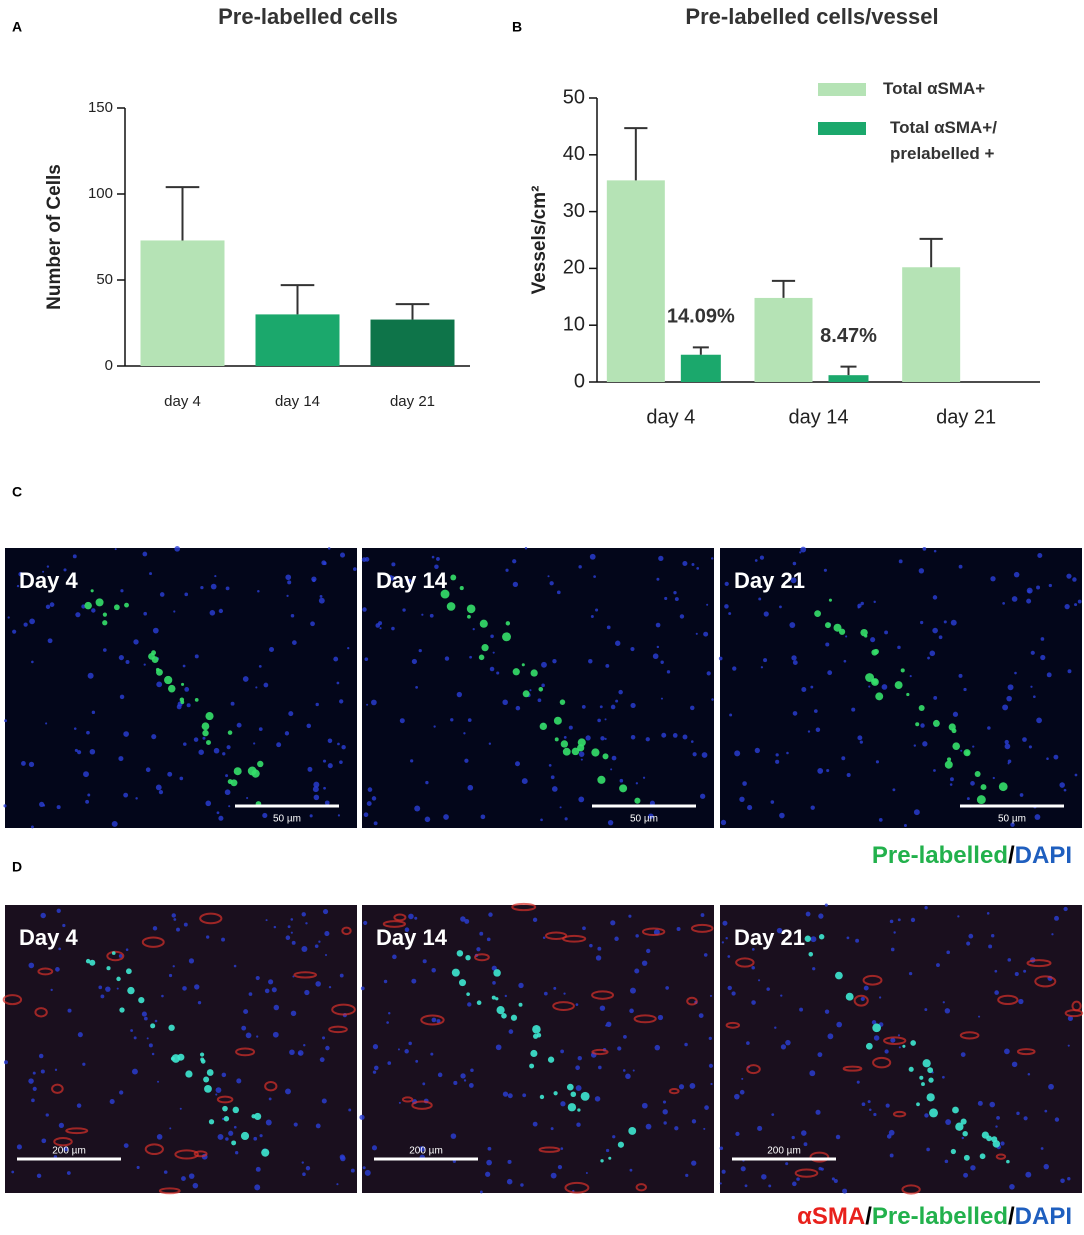  Describe the element at coordinates (48, 937) in the screenshot. I see `image-label: Day 4` at that location.